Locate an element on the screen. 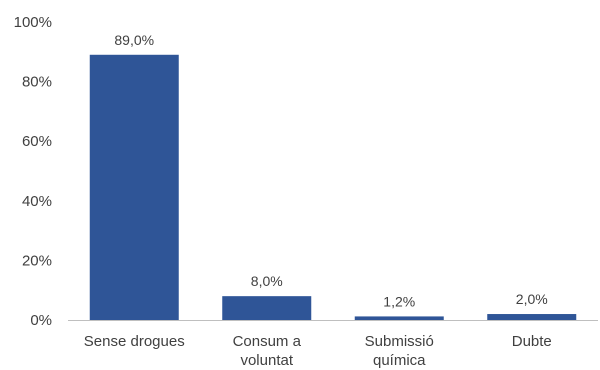 The height and width of the screenshot is (370, 600). data-label: 1,2% is located at coordinates (399, 301).